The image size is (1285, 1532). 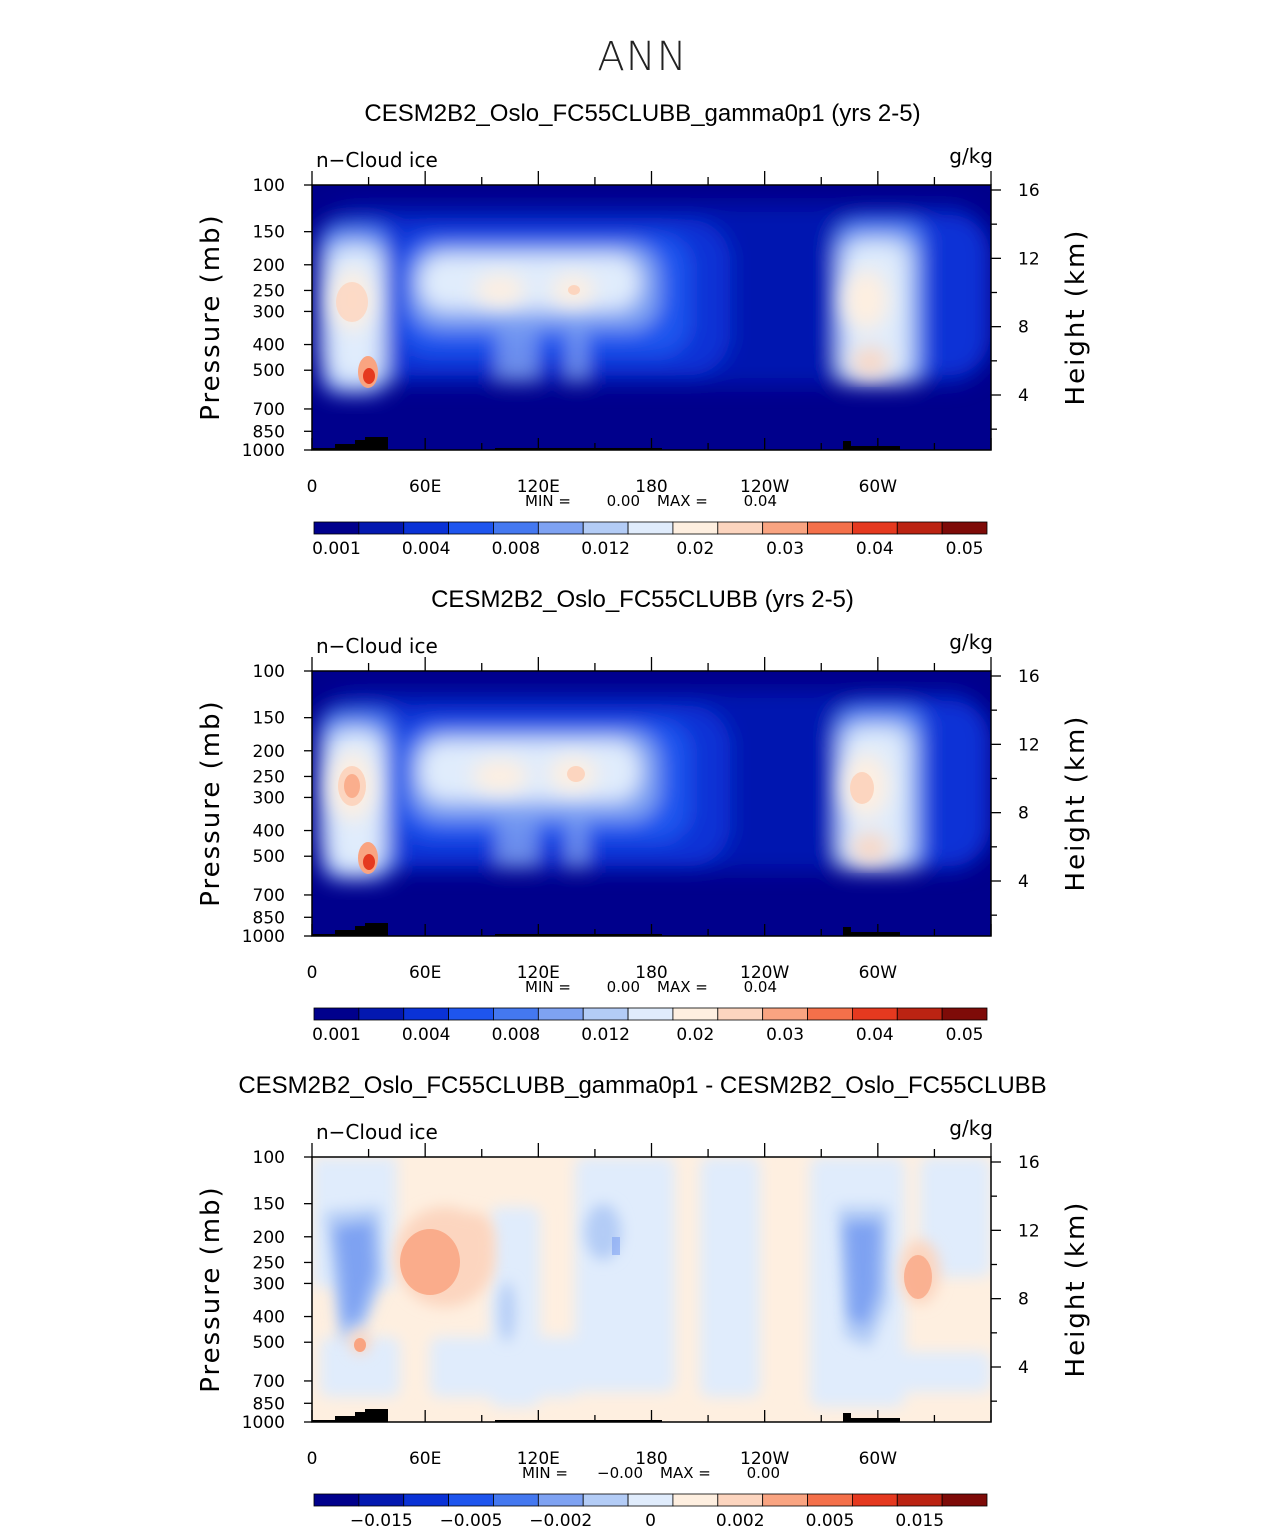 What do you see at coordinates (269, 266) in the screenshot?
I see `y-tick-label: 200` at bounding box center [269, 266].